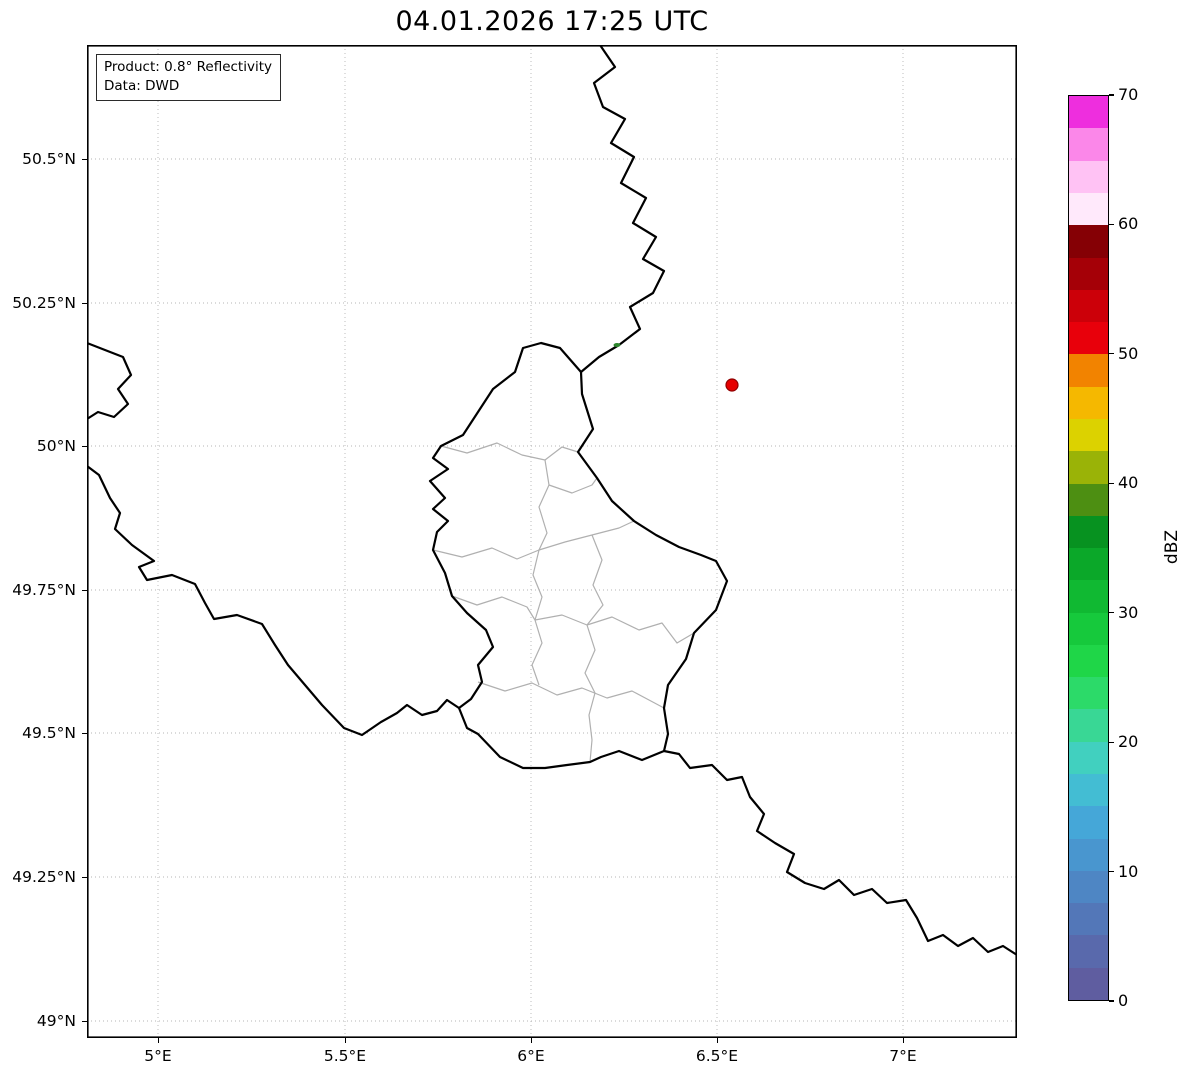 The width and height of the screenshot is (1202, 1081). What do you see at coordinates (44, 303) in the screenshot?
I see `y-tick-label: 50.25°N` at bounding box center [44, 303].